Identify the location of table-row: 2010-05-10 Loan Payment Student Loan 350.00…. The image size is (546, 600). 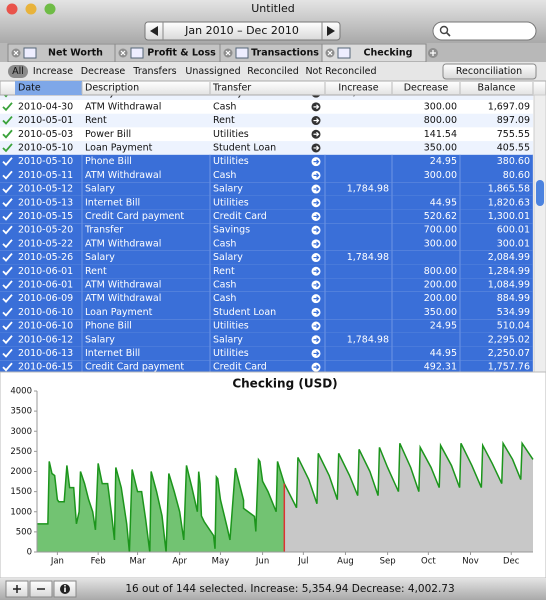
(266, 148).